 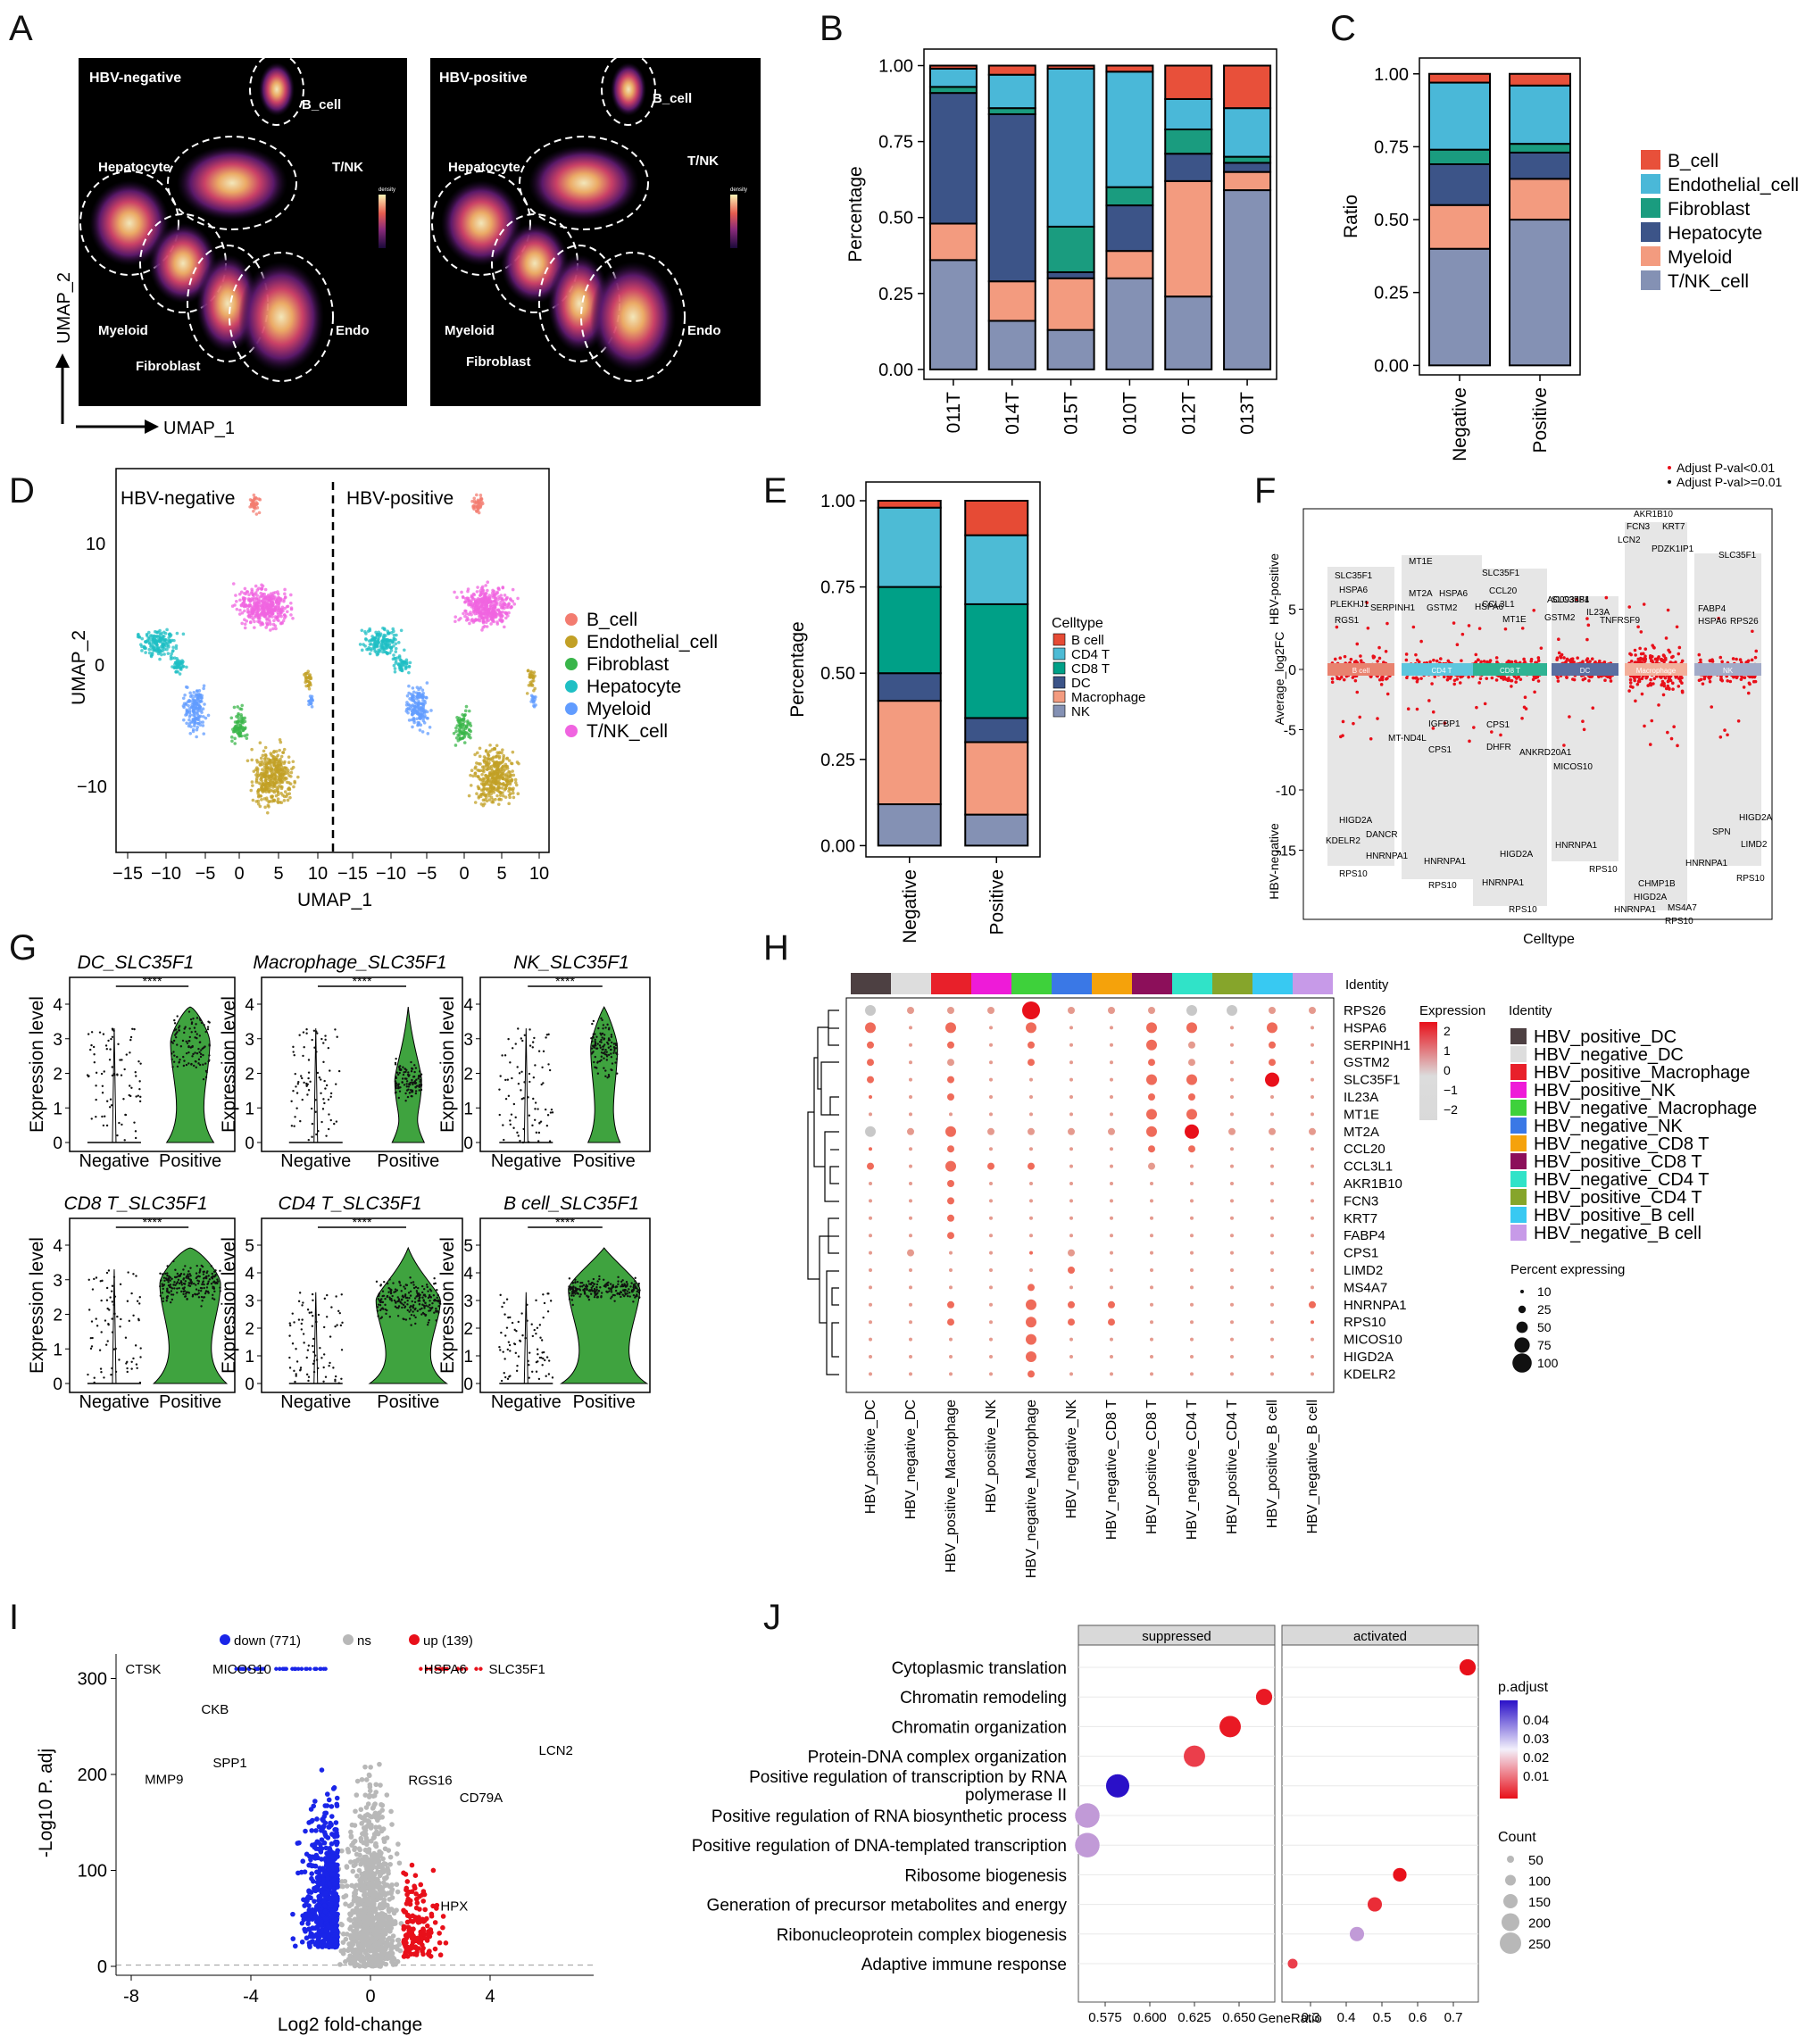 What do you see at coordinates (135, 78) in the screenshot?
I see `a-title-negative: HBV-negative` at bounding box center [135, 78].